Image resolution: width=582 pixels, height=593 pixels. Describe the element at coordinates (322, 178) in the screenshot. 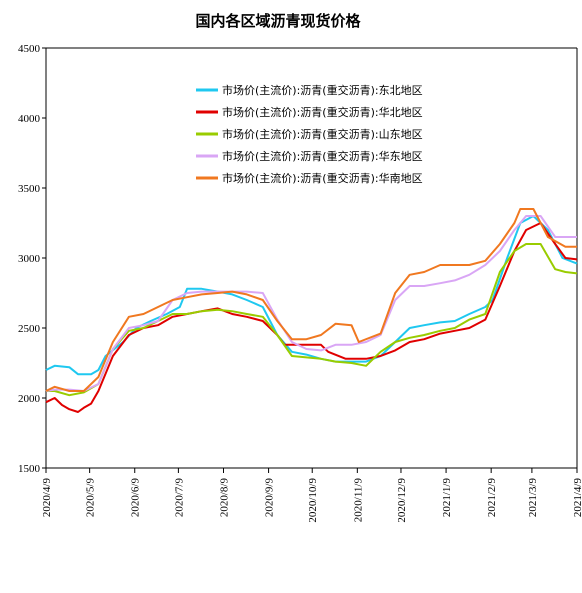

I see `legend-label-5: 市场价(主流价):沥青(重交沥青):华南地区` at that location.